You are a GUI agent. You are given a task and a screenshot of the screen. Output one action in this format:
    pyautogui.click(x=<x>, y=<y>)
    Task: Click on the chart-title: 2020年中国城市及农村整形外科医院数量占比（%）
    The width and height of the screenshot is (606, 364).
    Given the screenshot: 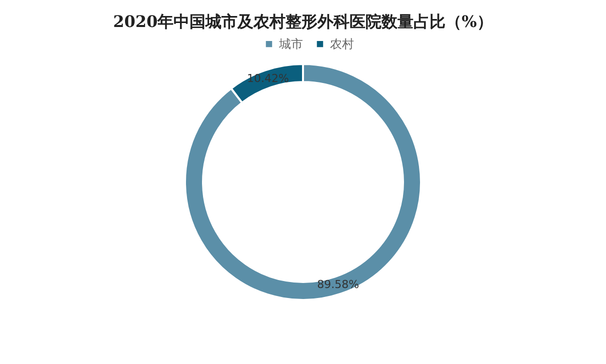 What is the action you would take?
    pyautogui.click(x=303, y=21)
    